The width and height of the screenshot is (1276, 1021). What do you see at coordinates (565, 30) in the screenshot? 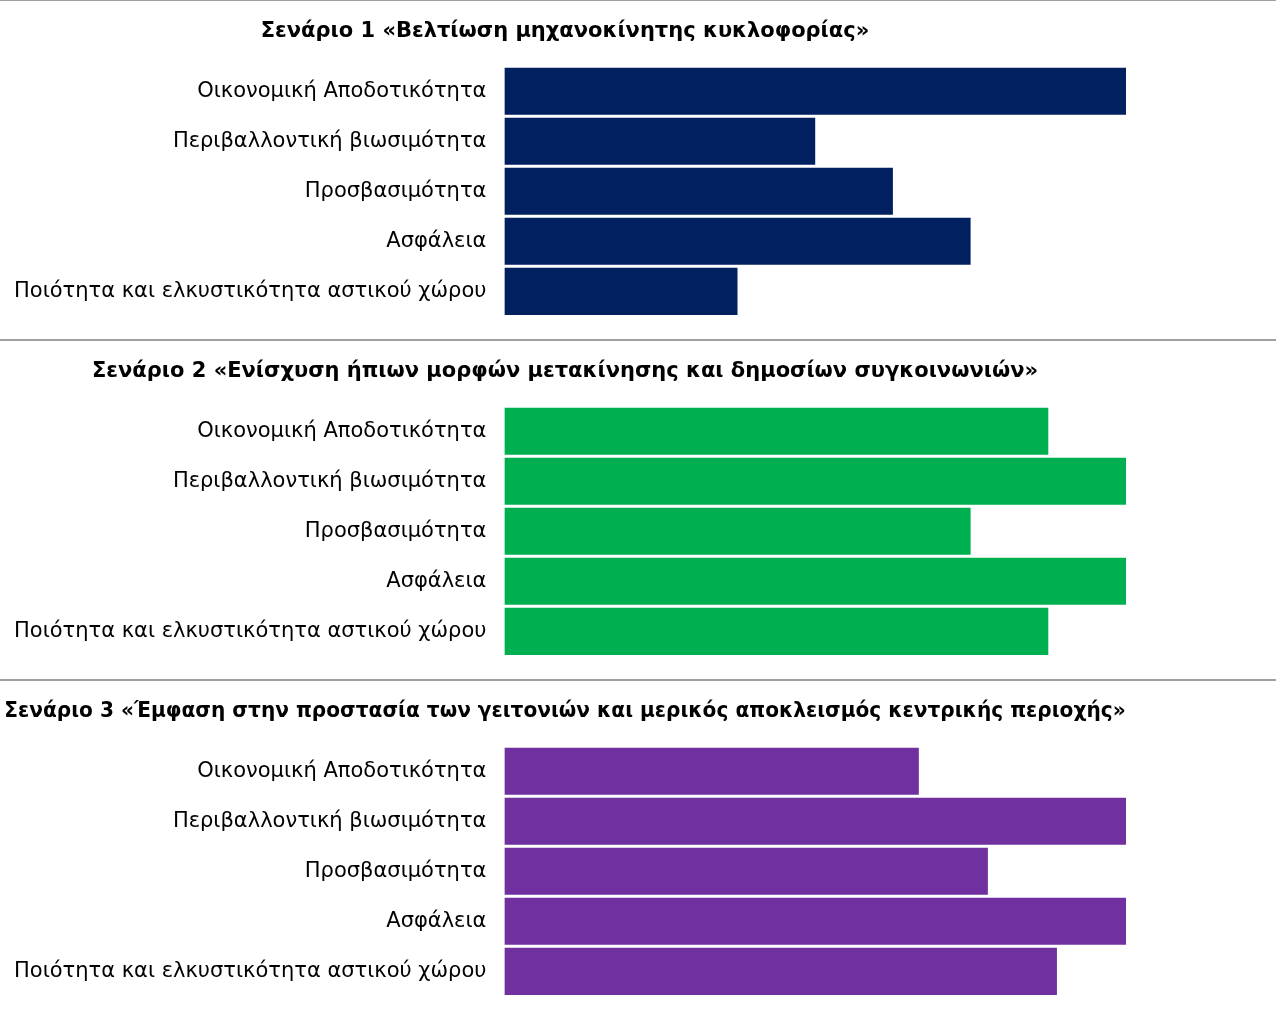
I see `chart-title: Σενάριο 1 «Βελτίωση μηχανοκίνητης κυκλοφορίας»` at bounding box center [565, 30].